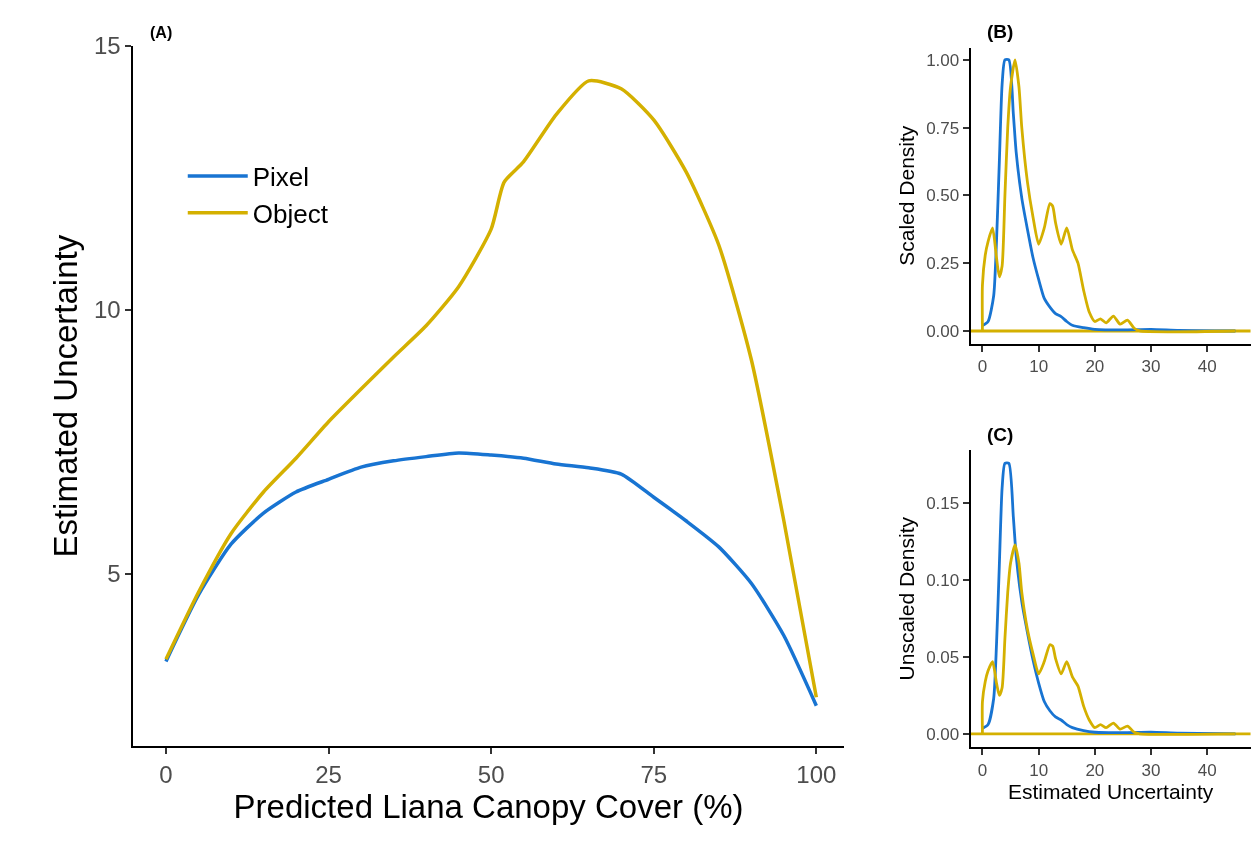 The height and width of the screenshot is (859, 1258). What do you see at coordinates (1000, 31) in the screenshot?
I see `chart-title: (B)` at bounding box center [1000, 31].